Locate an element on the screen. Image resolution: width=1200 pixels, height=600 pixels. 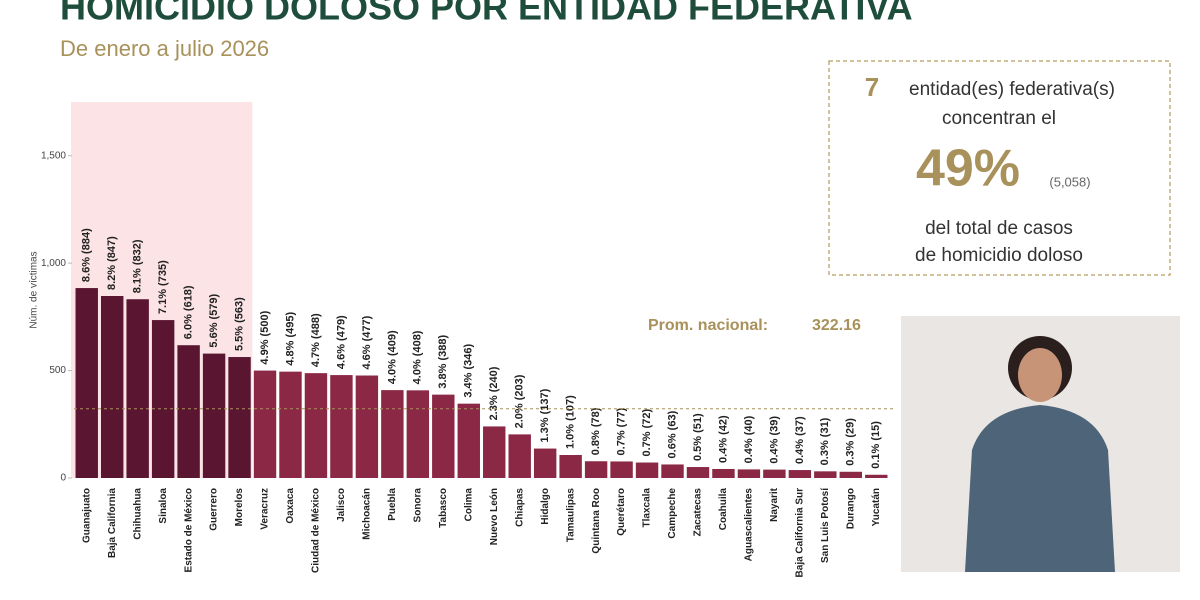
x-tick-label: Tlaxcala is located at coordinates (647, 508).